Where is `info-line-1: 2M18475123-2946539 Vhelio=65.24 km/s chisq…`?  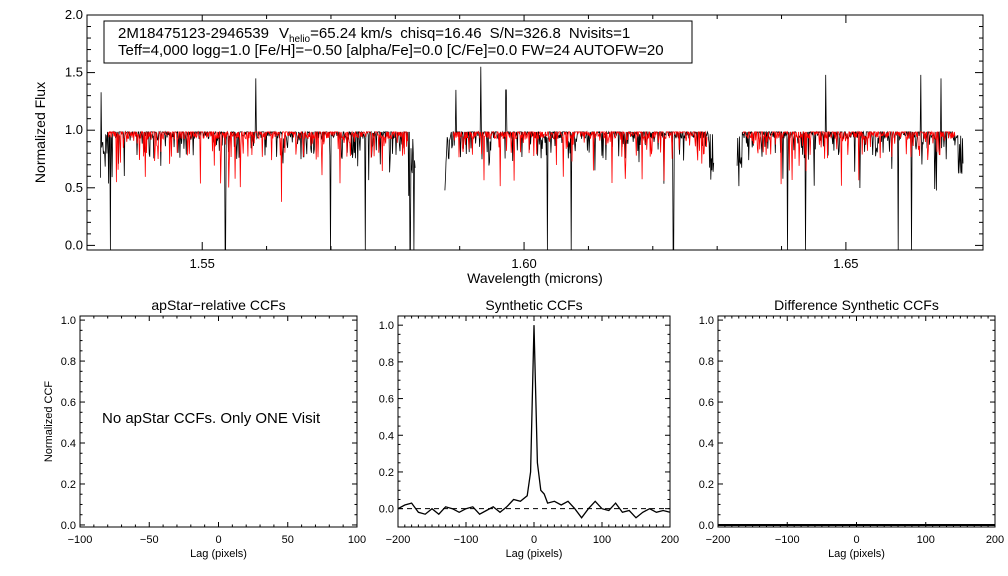
info-line-1: 2M18475123-2946539 Vhelio=65.24 km/s chisq… is located at coordinates (374, 35).